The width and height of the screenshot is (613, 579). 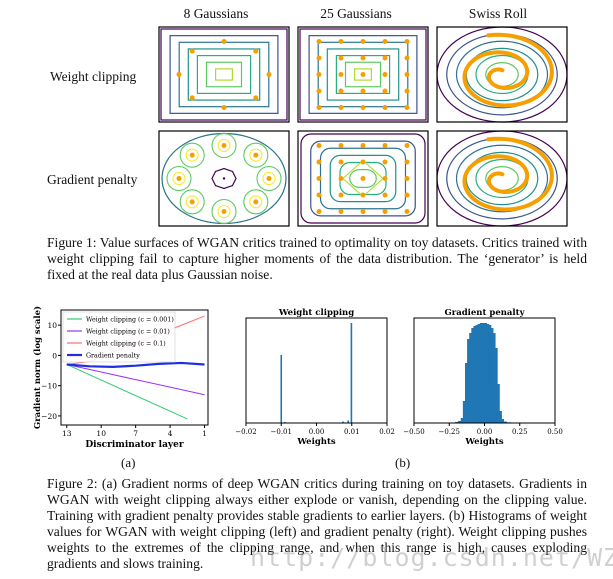 I want to click on legend-label: Weight clipping (c = 0.001), so click(x=130, y=320).